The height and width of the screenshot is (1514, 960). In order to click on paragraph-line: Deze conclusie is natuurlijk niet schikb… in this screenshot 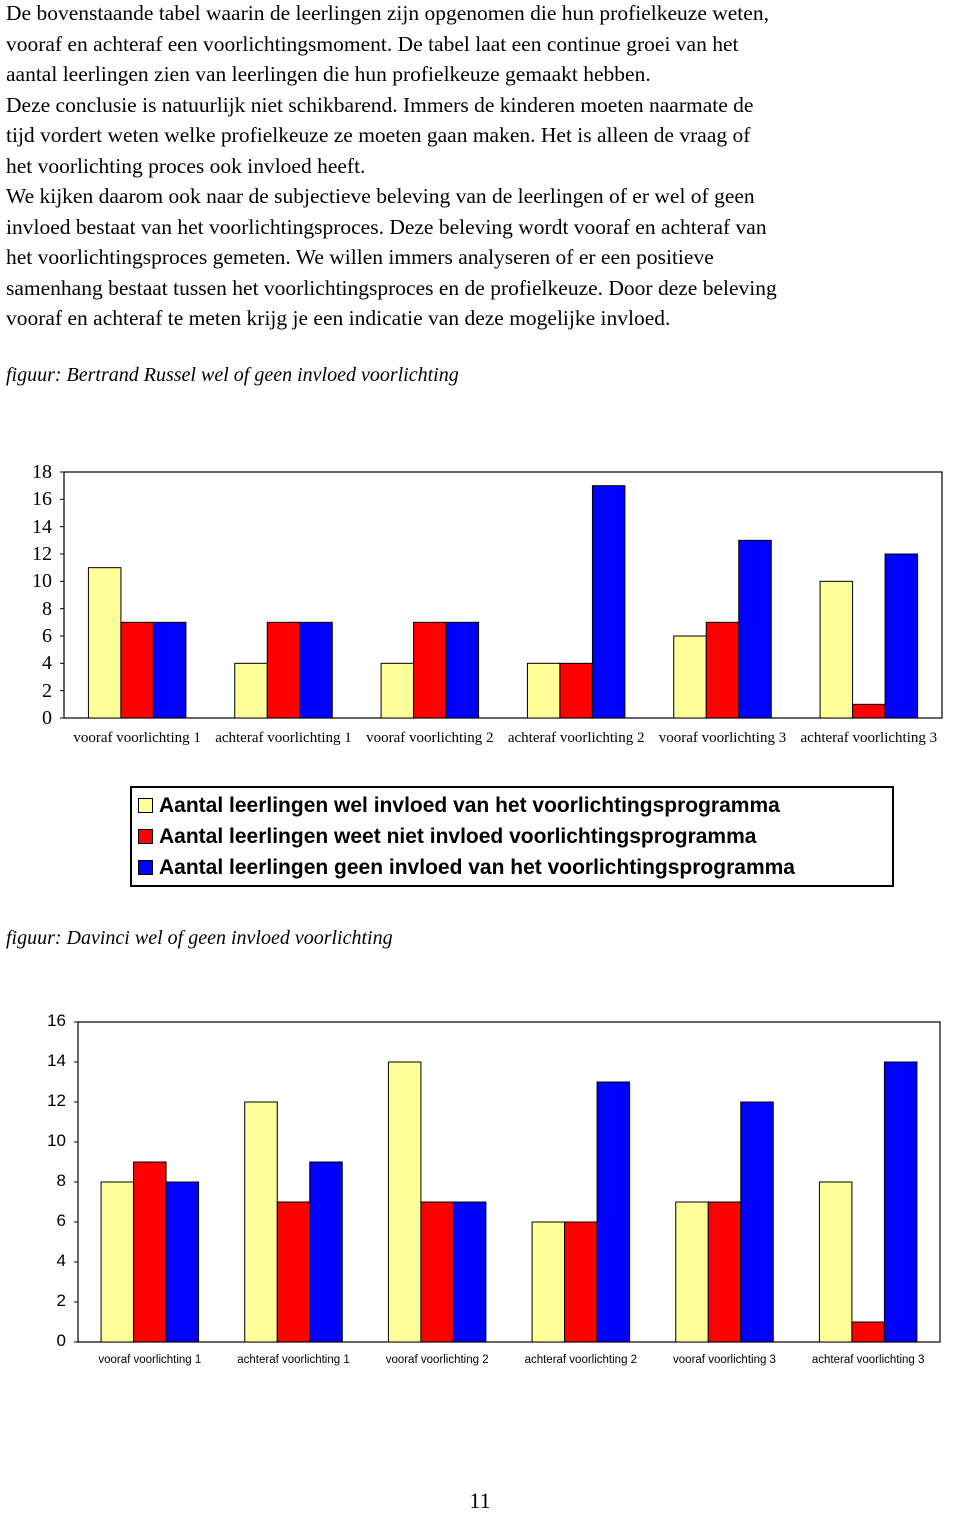, I will do `click(380, 104)`.